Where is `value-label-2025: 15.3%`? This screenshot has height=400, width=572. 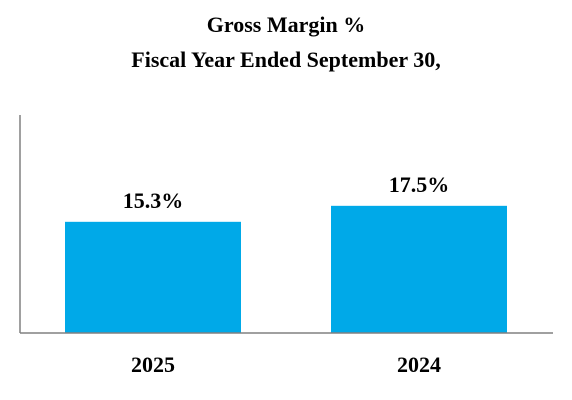 value-label-2025: 15.3% is located at coordinates (153, 200).